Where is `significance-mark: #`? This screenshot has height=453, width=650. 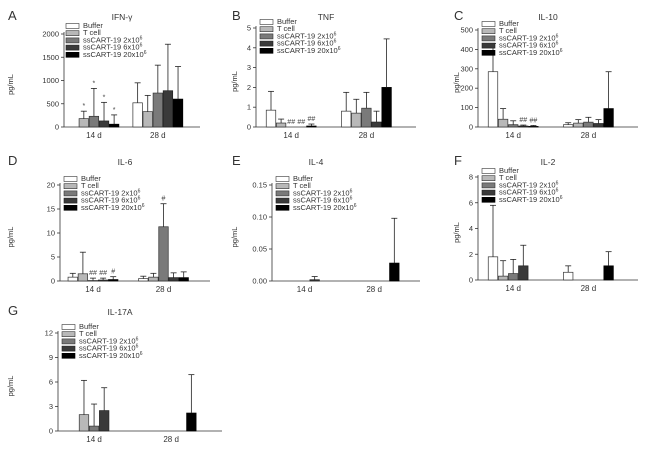
significance-mark: # is located at coordinates (113, 272).